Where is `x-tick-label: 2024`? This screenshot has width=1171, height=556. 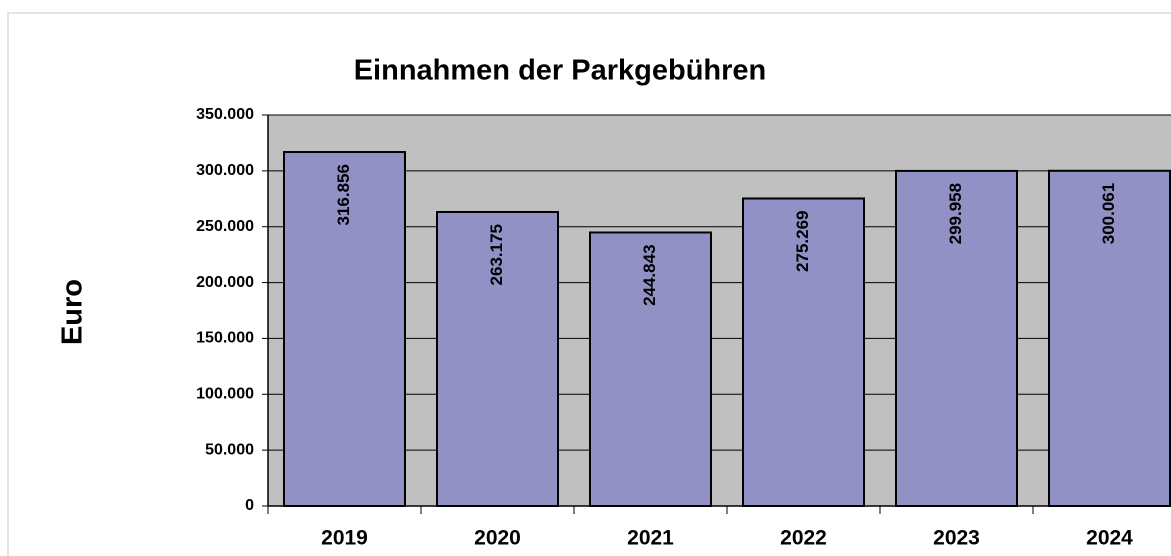 x-tick-label: 2024 is located at coordinates (1109, 538).